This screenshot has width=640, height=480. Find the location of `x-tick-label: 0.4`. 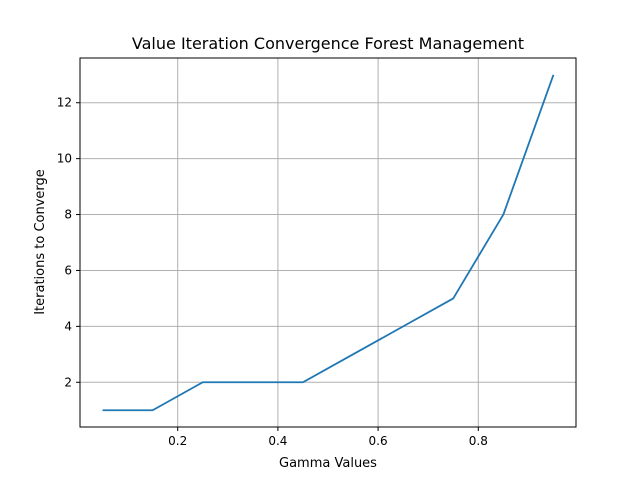

x-tick-label: 0.4 is located at coordinates (277, 441).